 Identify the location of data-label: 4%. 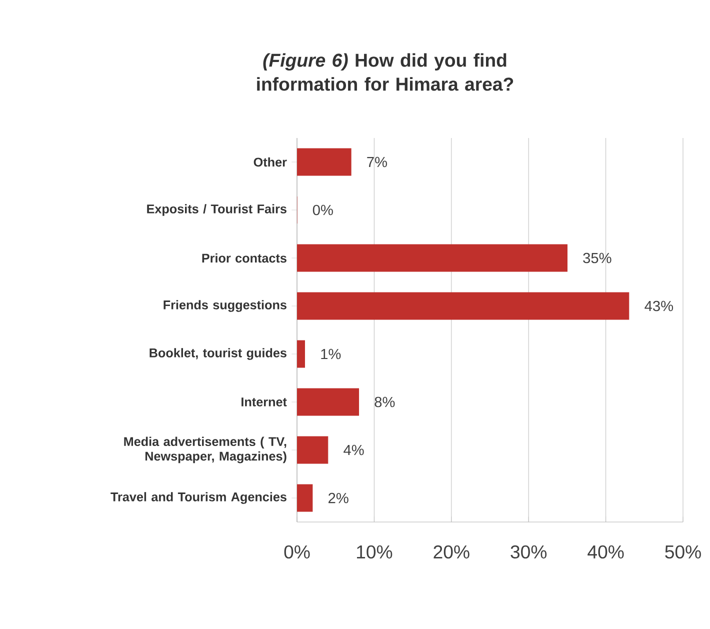
(354, 450).